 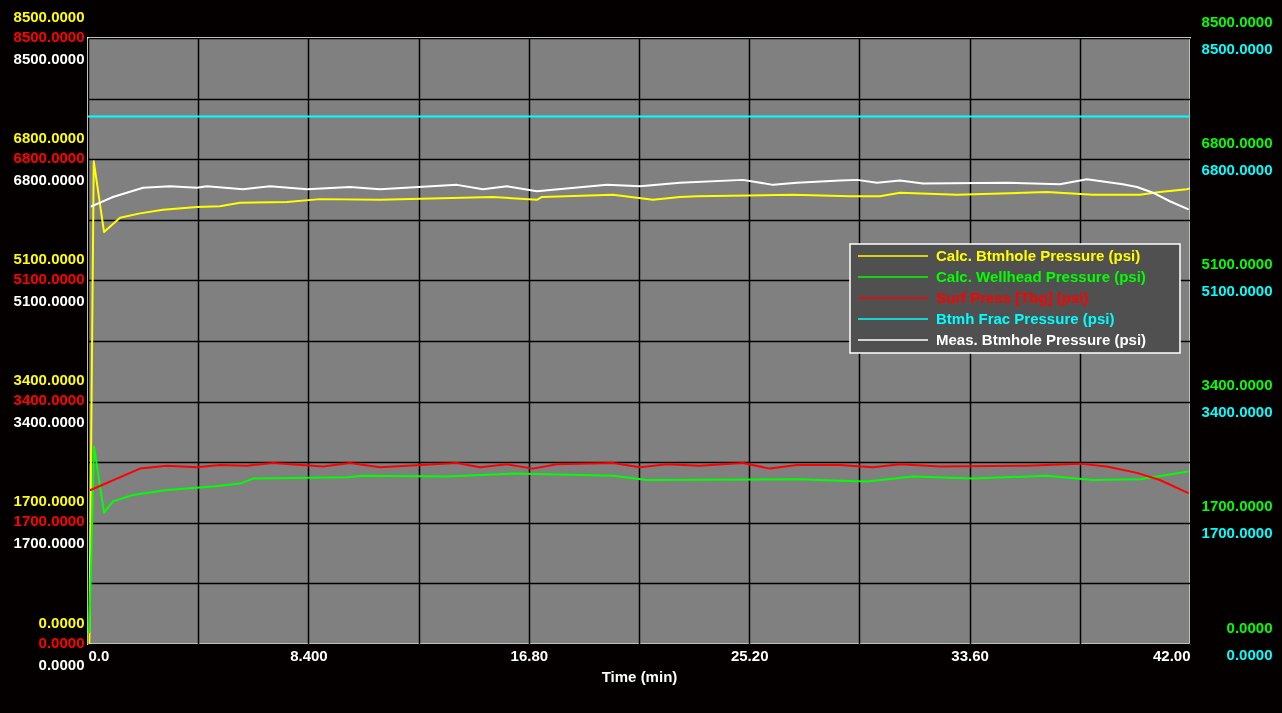 I want to click on x-tick-label: 16.80, so click(x=529, y=655).